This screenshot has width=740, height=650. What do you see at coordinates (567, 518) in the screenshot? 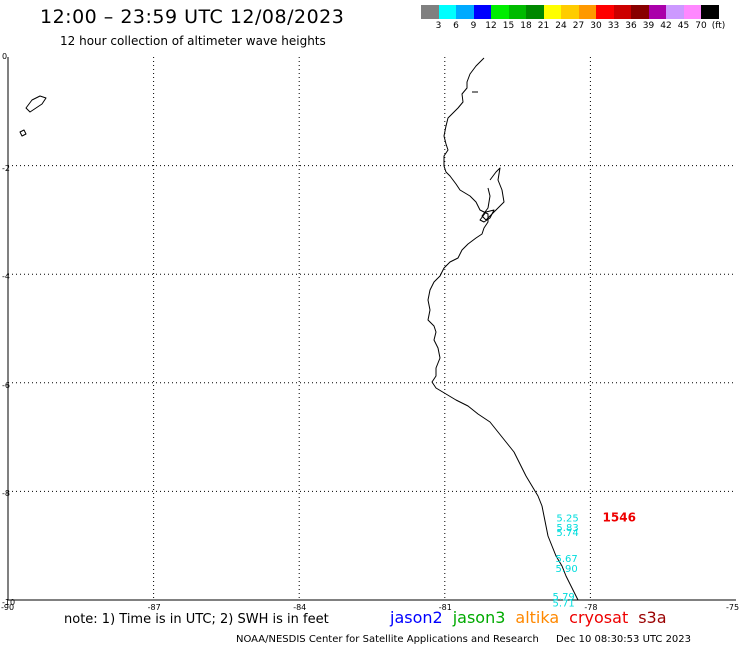
I see `observation-label: 5.25` at bounding box center [567, 518].